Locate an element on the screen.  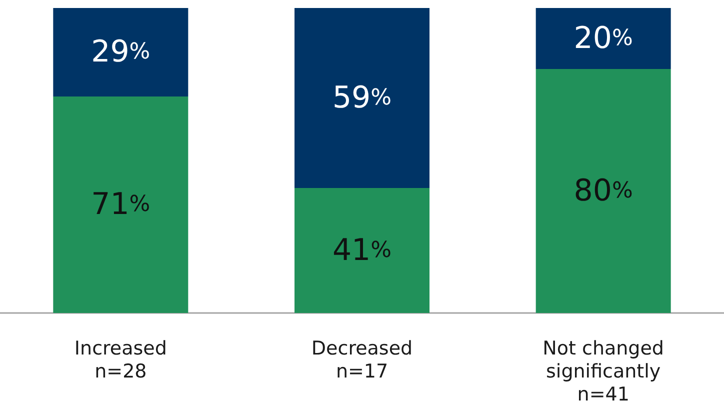
data-label: 59% is located at coordinates (362, 98).